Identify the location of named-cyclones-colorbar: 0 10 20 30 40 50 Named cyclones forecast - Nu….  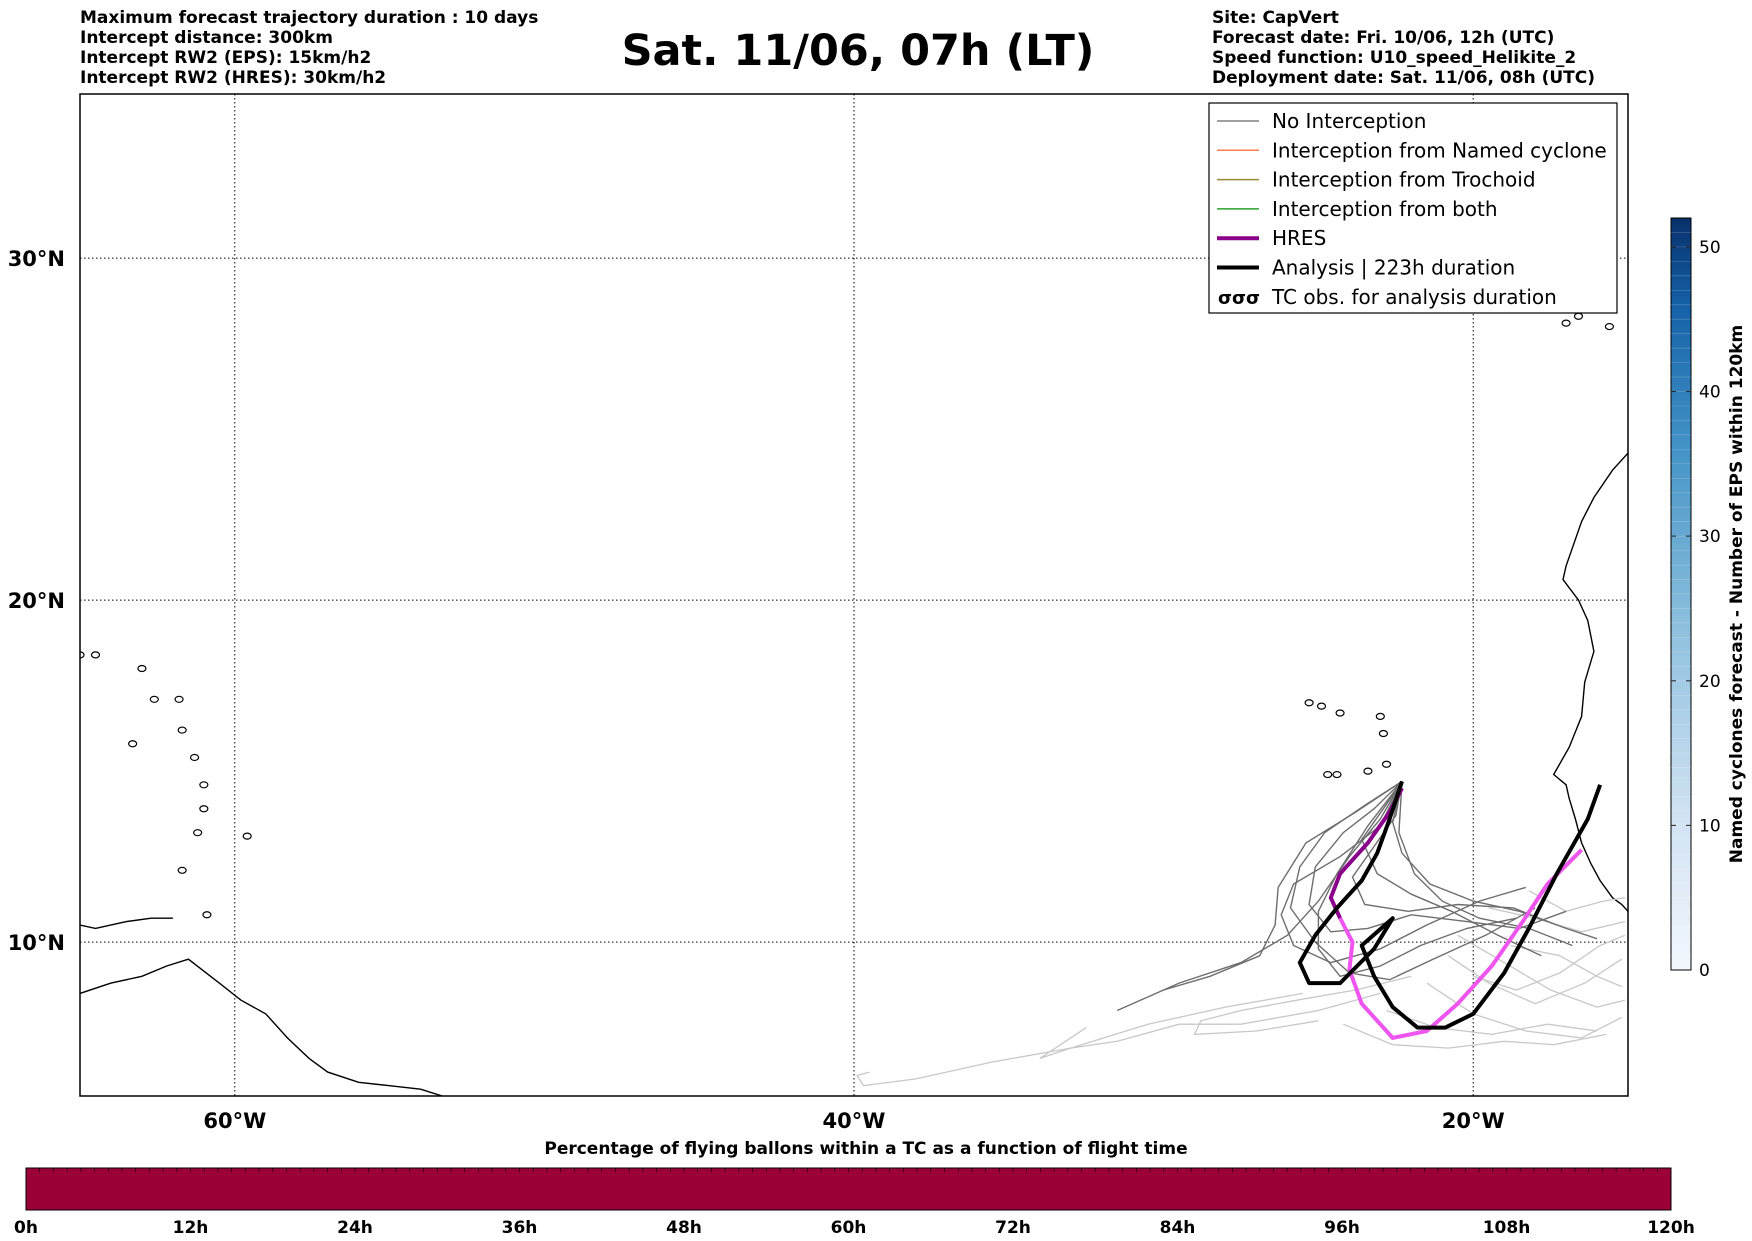
(1708, 599).